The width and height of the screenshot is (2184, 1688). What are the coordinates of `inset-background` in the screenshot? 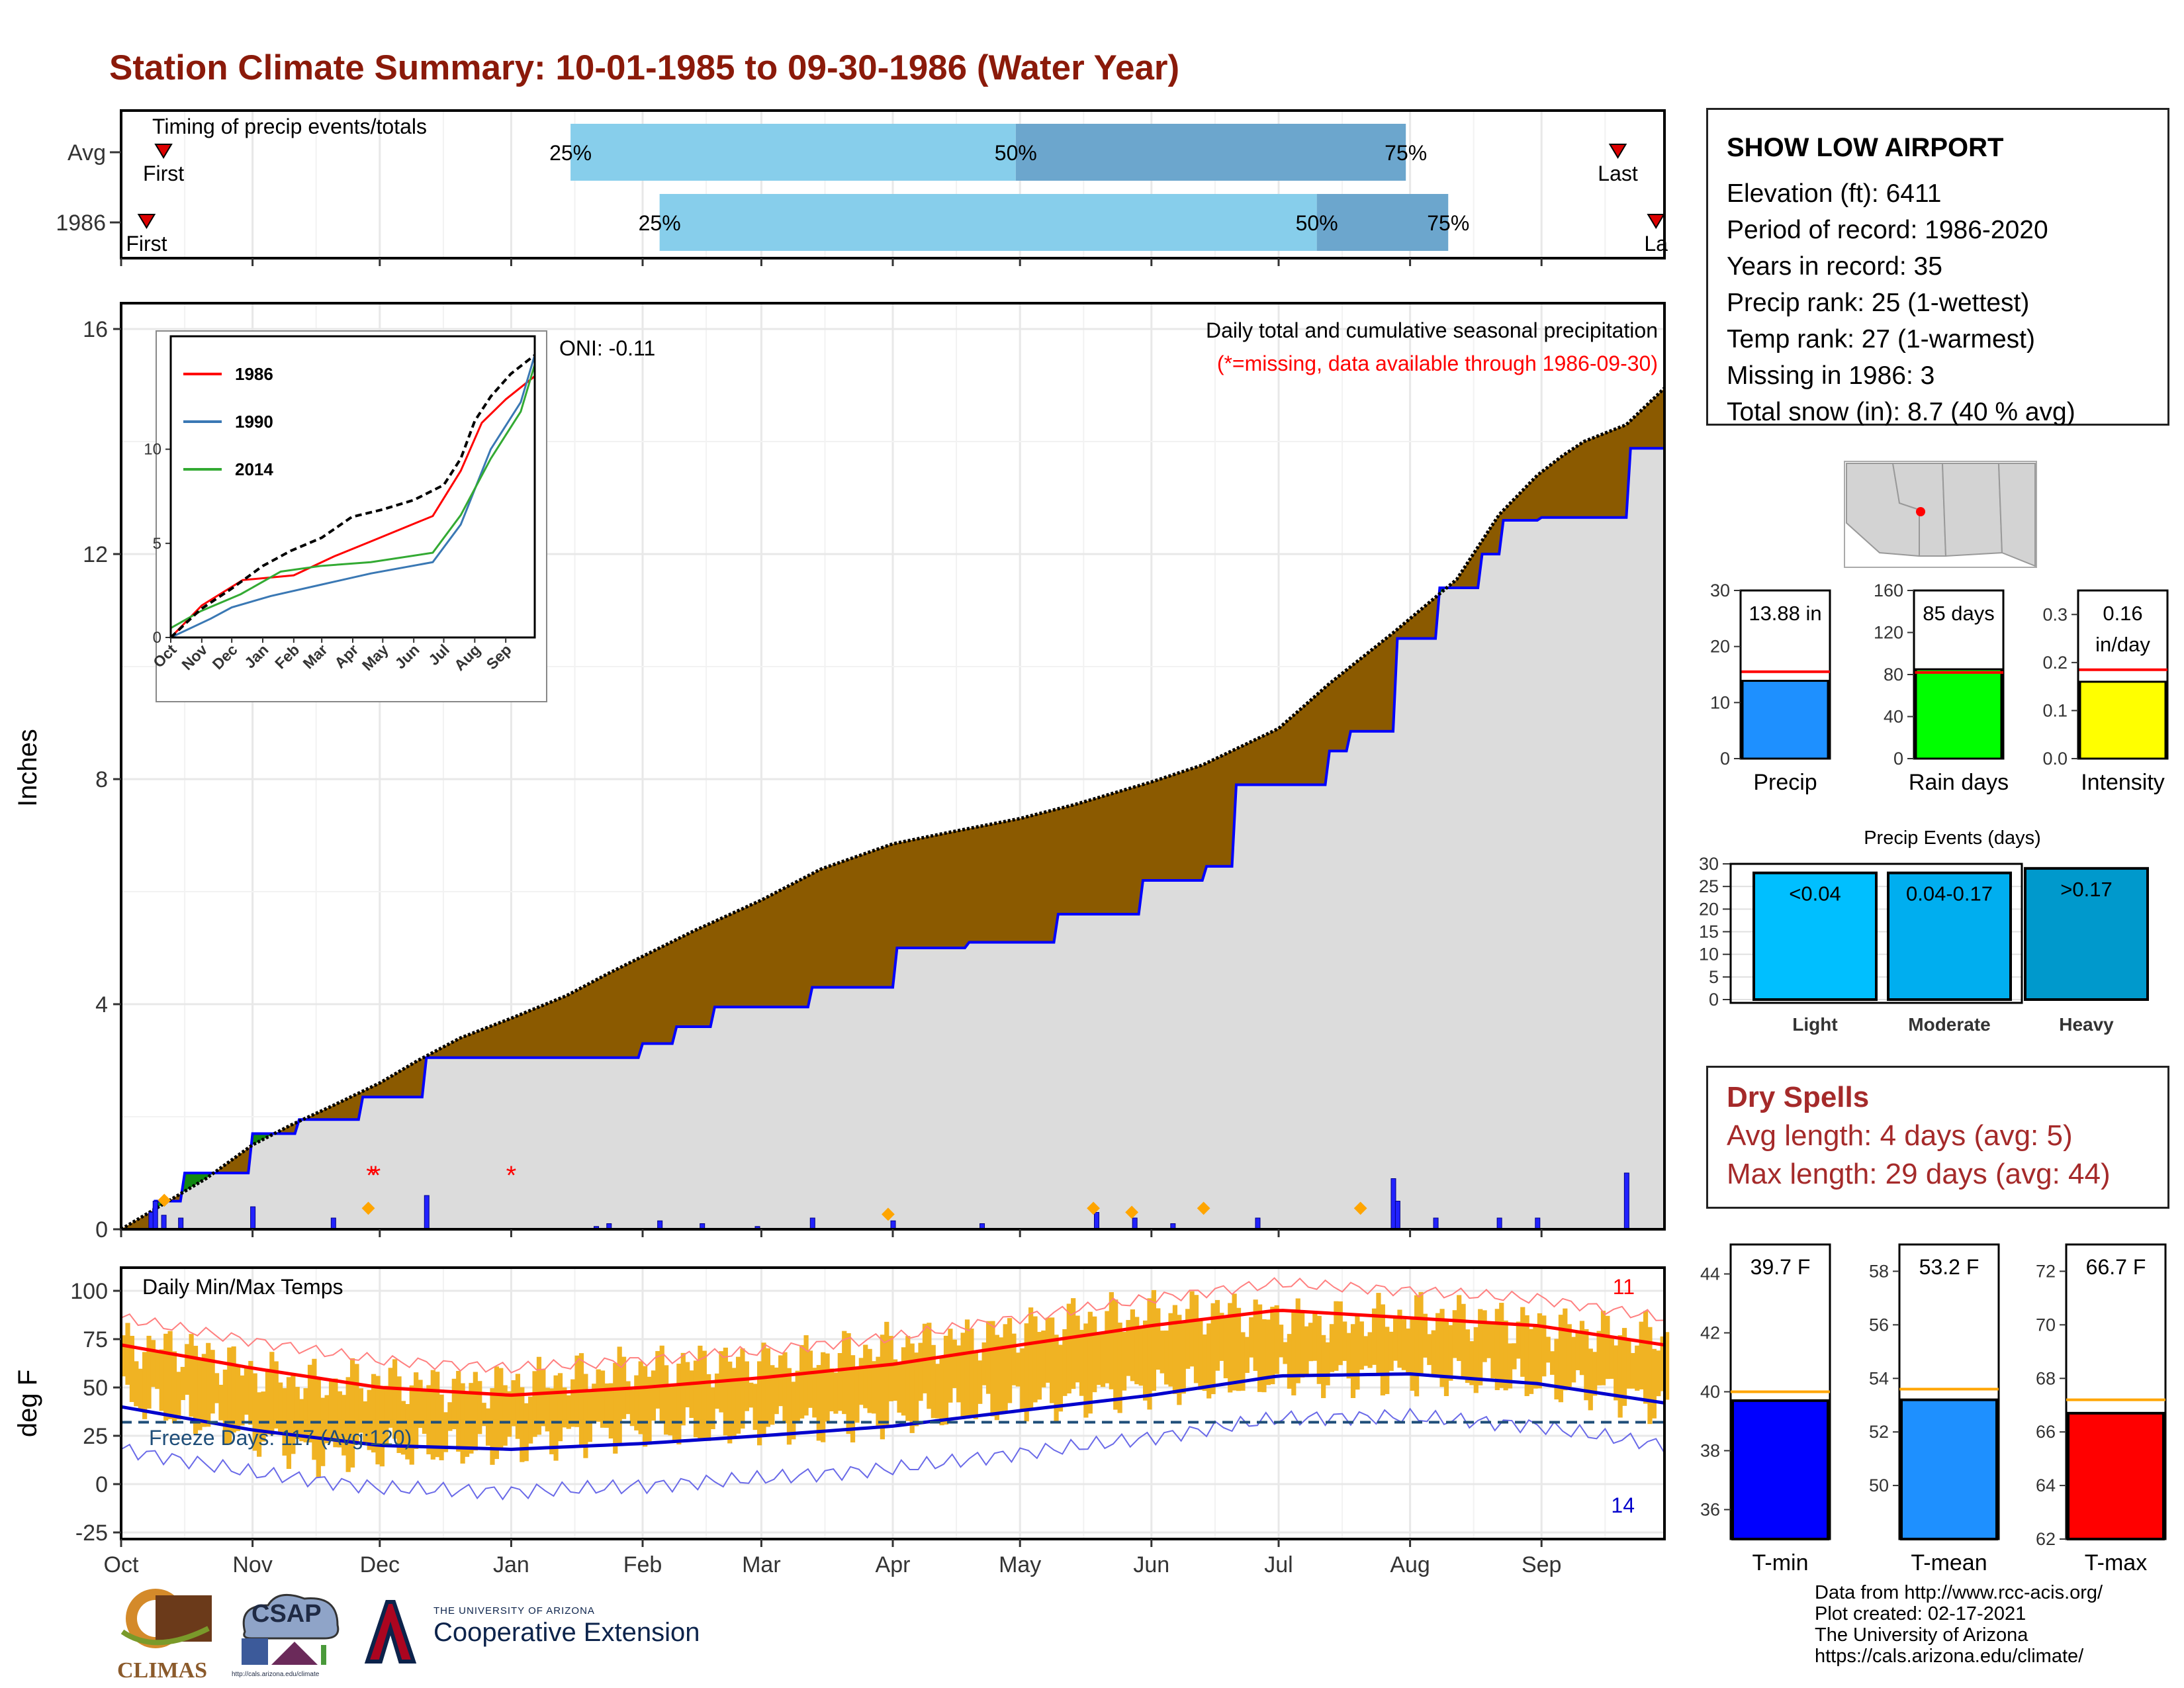 It's located at (351, 516).